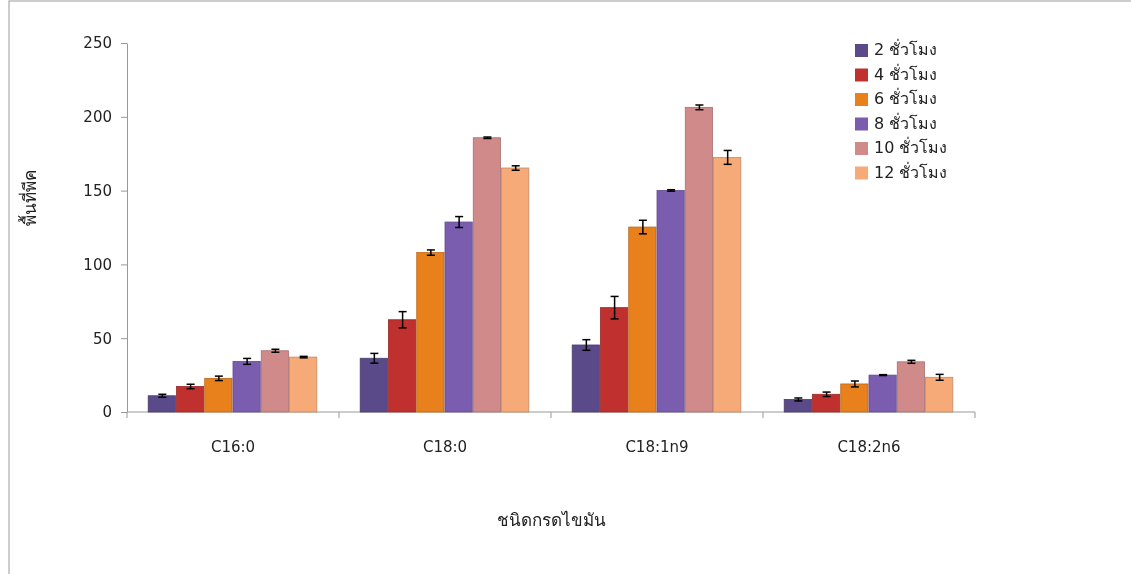 This screenshot has width=1131, height=574. What do you see at coordinates (911, 146) in the screenshot?
I see `legend-label: 10 ชั่วโมง` at bounding box center [911, 146].